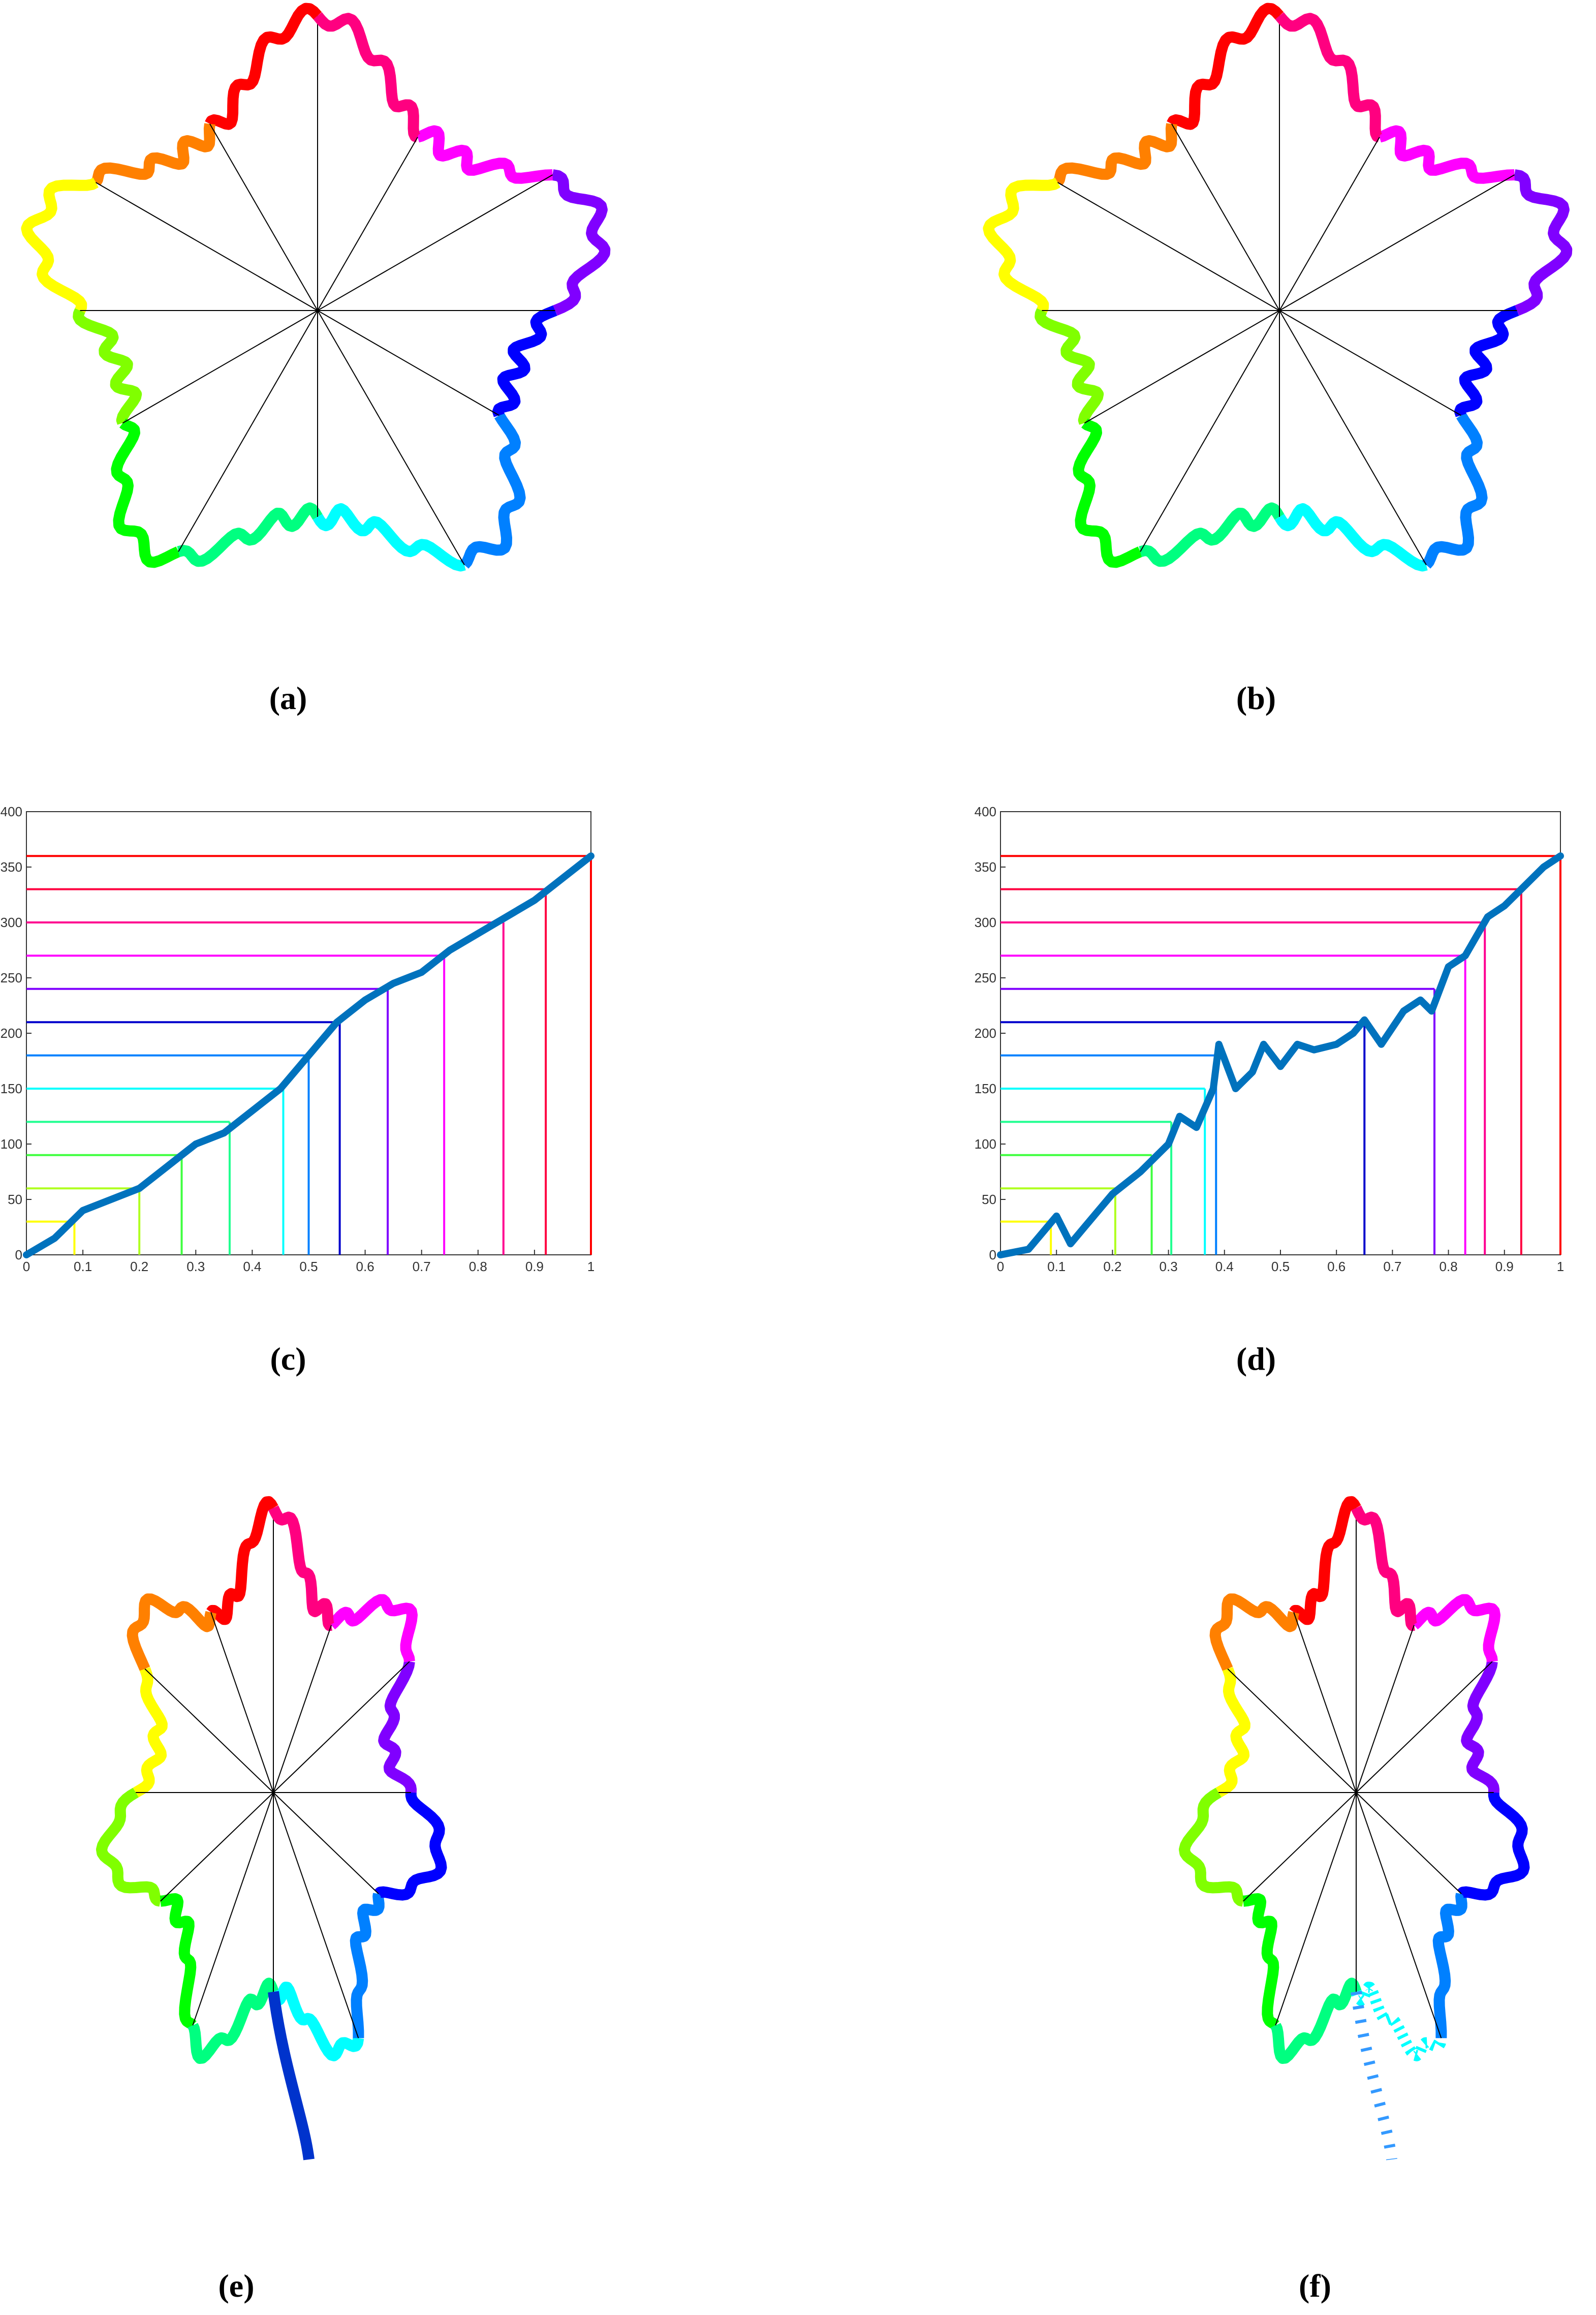 This screenshot has height=2315, width=1596. I want to click on x-tick-label: 0, so click(27, 1267).